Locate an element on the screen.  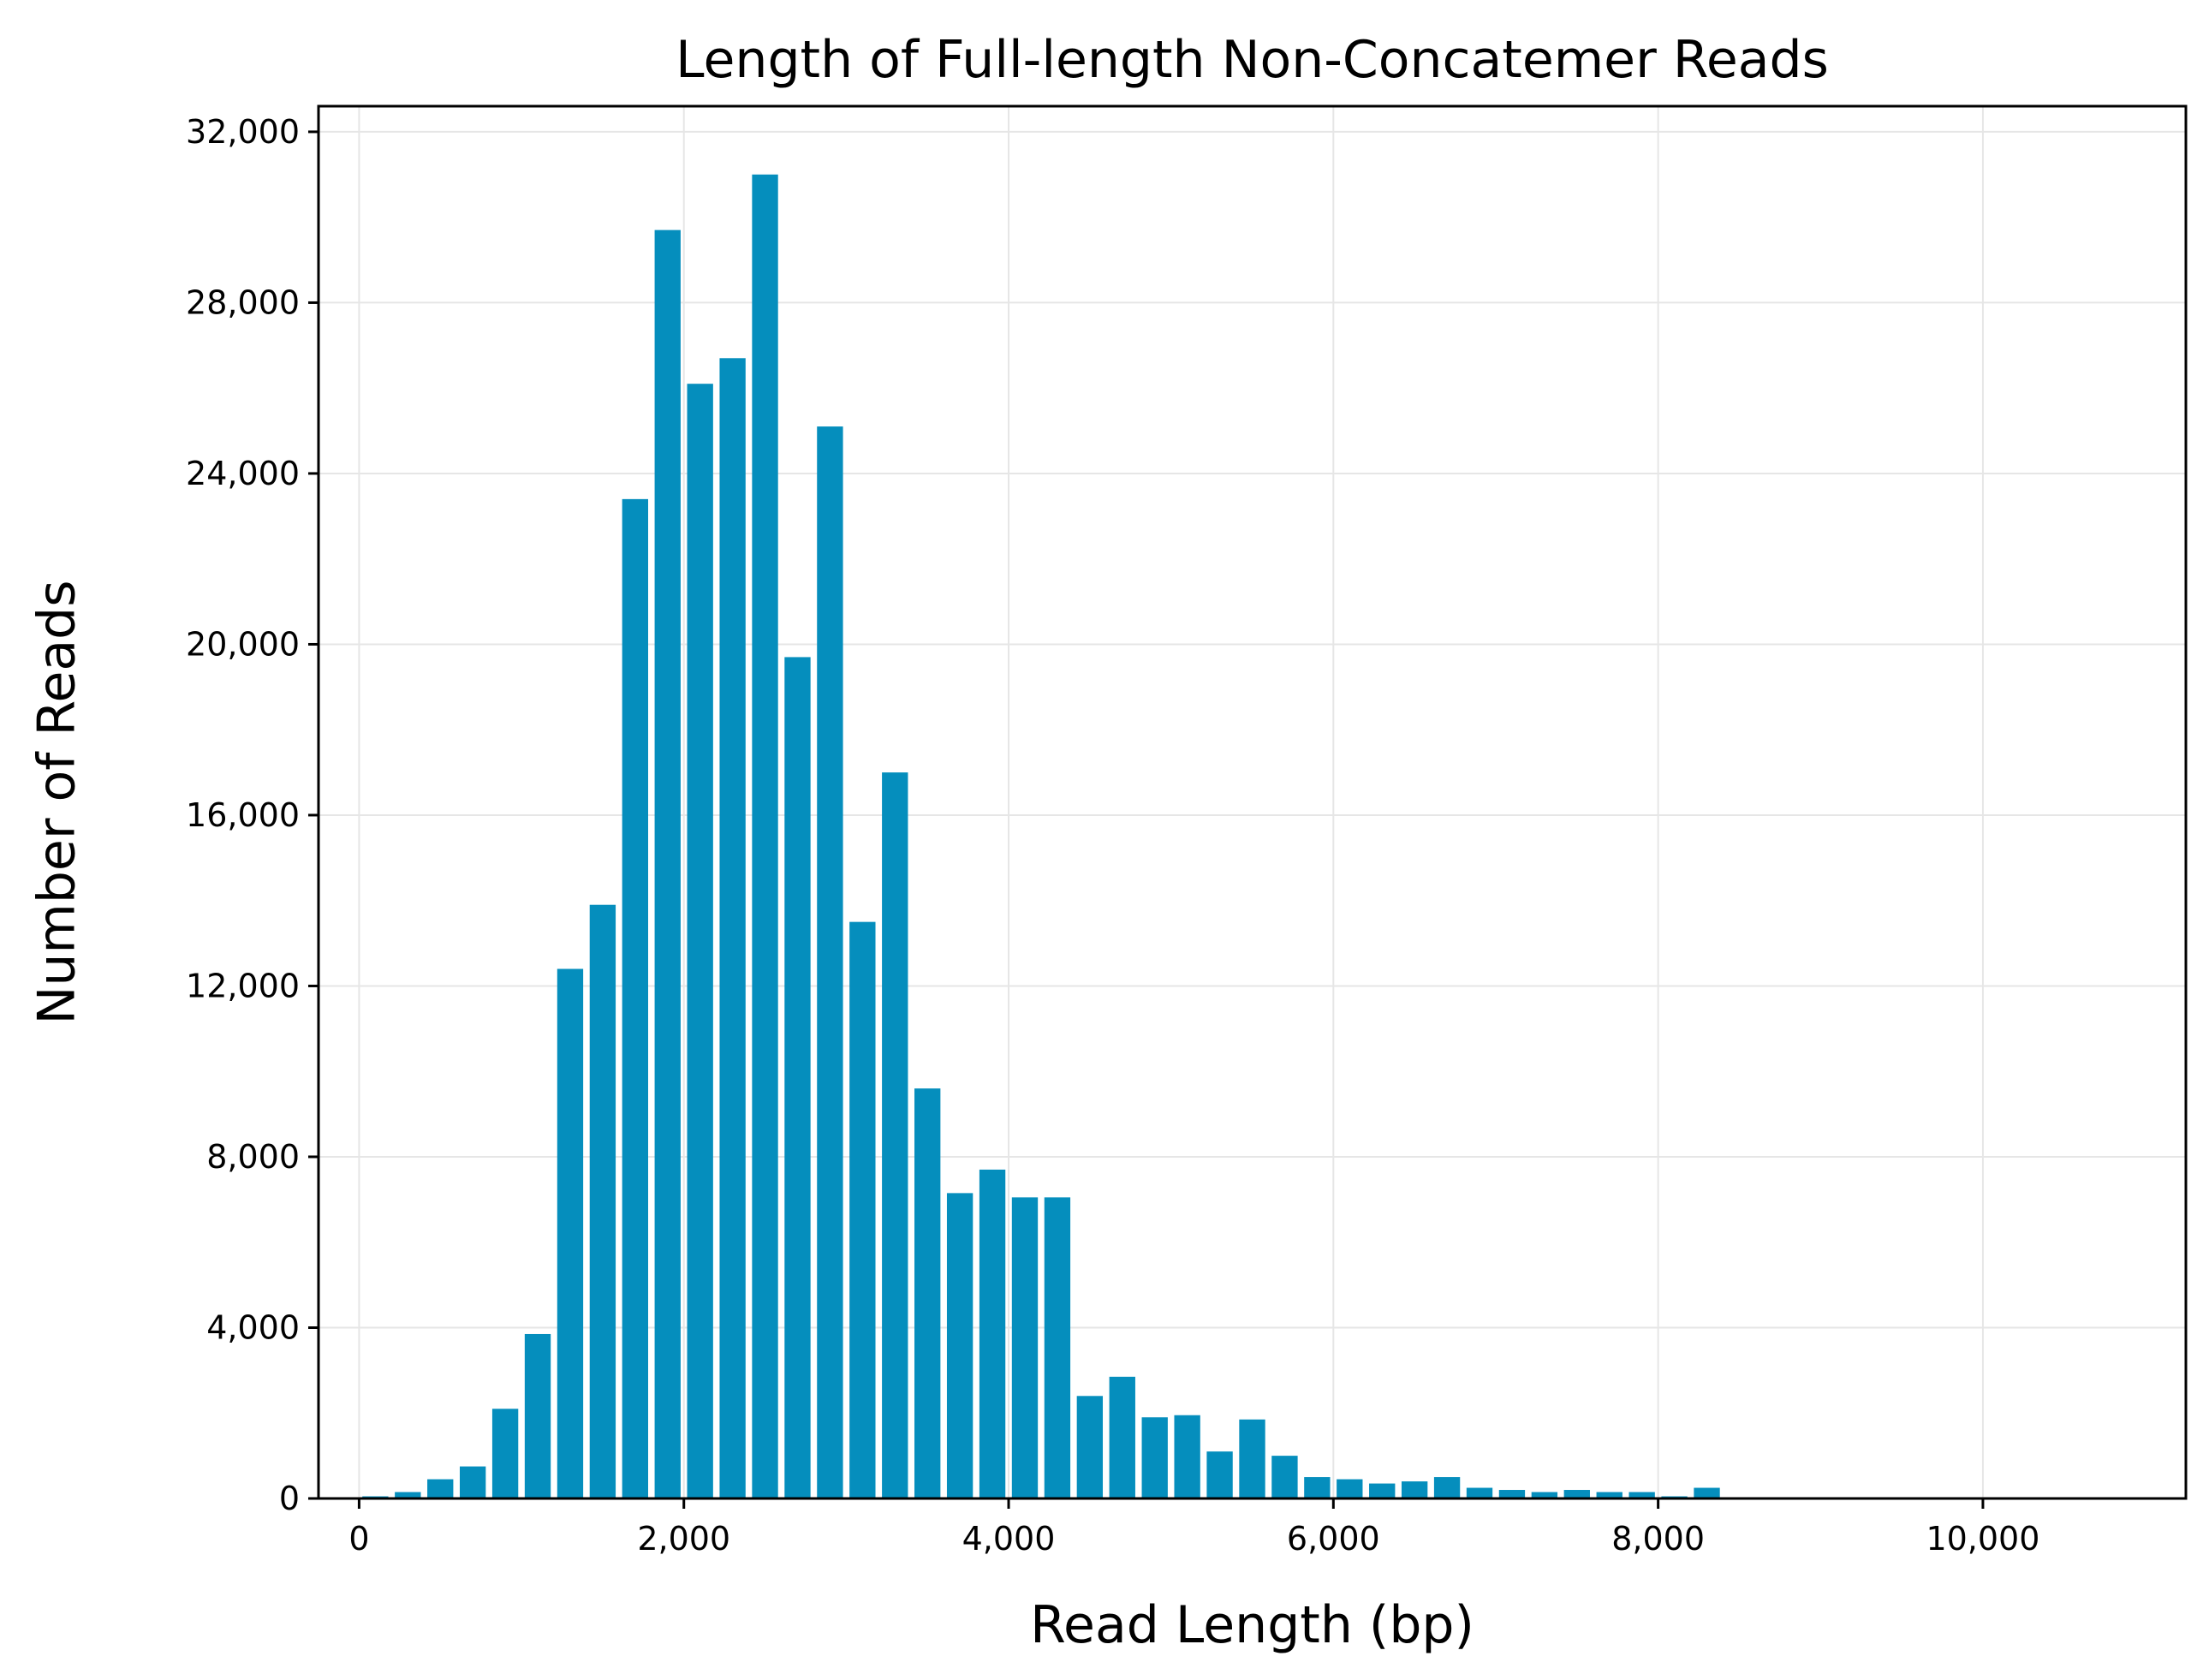
y-axis-label: Number of Reads is located at coordinates (57, 802).